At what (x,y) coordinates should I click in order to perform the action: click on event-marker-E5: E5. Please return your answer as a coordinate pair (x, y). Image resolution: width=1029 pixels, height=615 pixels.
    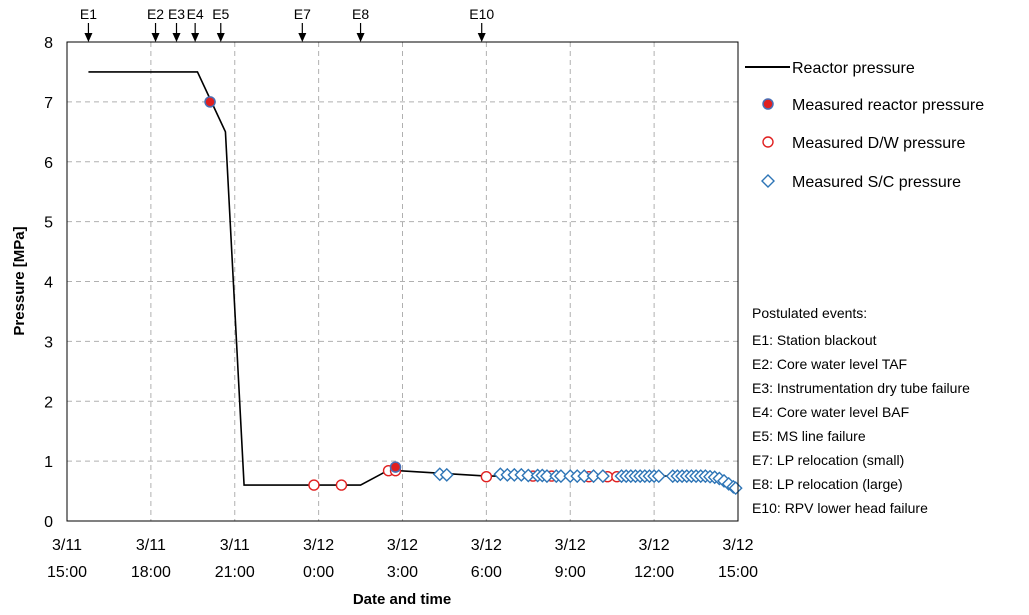
    Looking at the image, I should click on (220, 24).